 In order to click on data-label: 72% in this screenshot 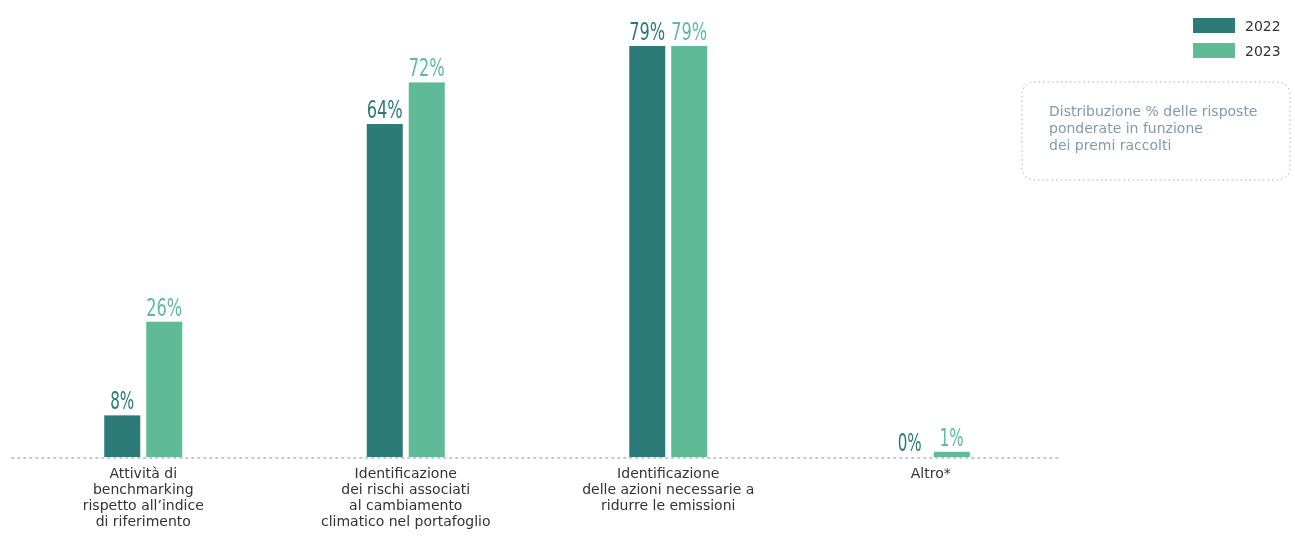, I will do `click(432, 68)`.